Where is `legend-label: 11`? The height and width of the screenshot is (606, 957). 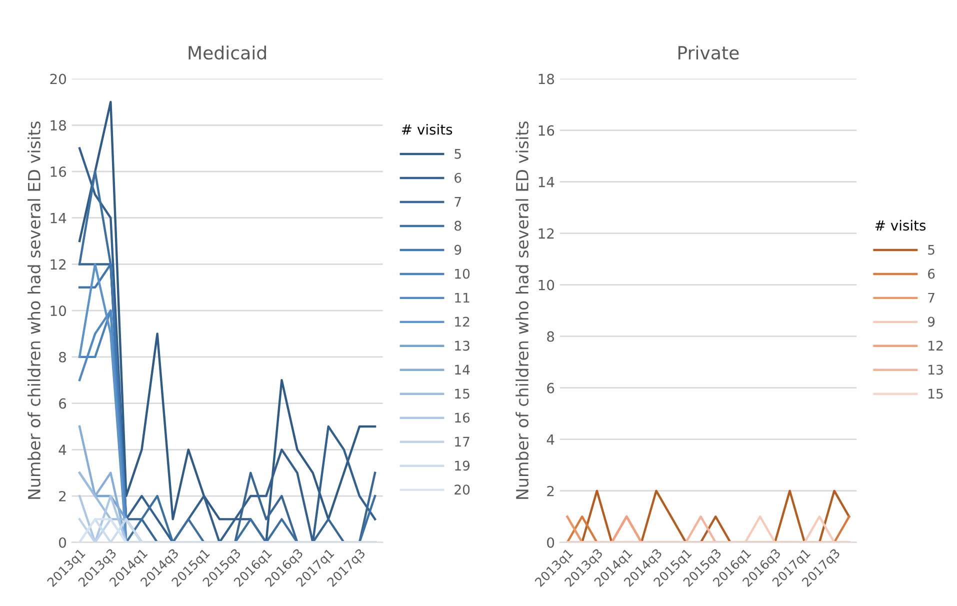 legend-label: 11 is located at coordinates (462, 297).